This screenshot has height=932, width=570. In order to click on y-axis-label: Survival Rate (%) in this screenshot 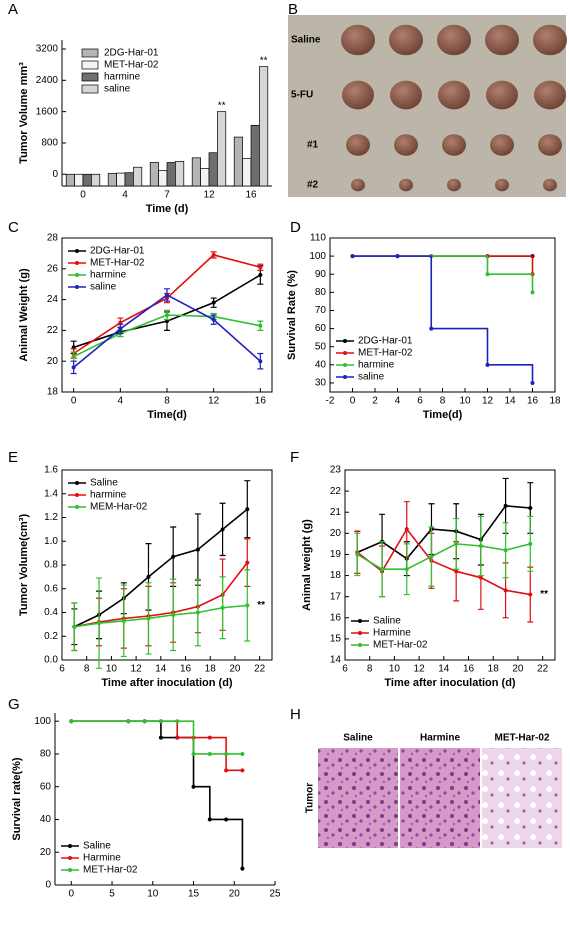, I will do `click(292, 315)`.